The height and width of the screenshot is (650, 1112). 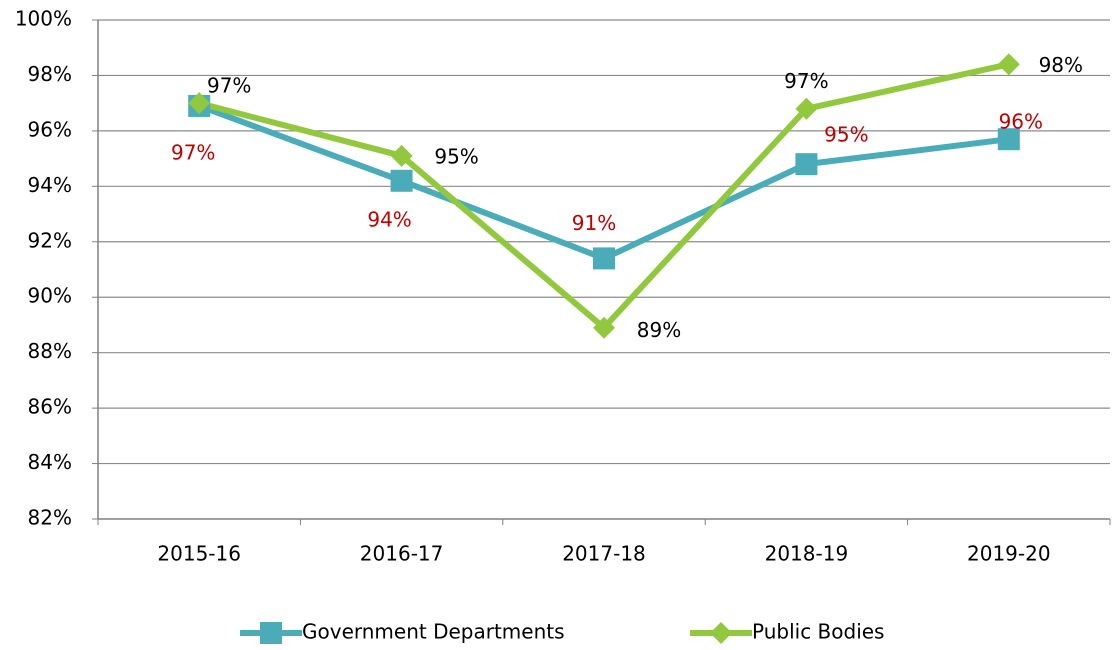 I want to click on x-tick-label: 2015-16, so click(x=199, y=554).